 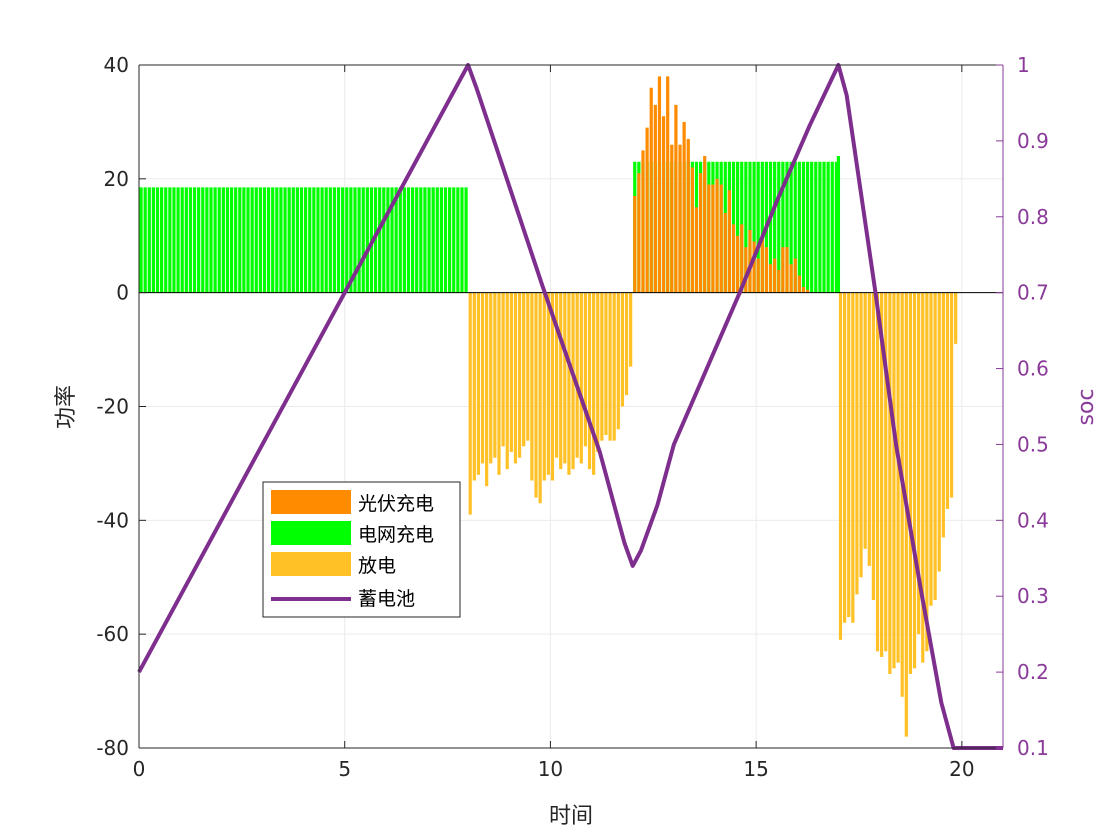 I want to click on x-tick-label: 0, so click(x=139, y=769).